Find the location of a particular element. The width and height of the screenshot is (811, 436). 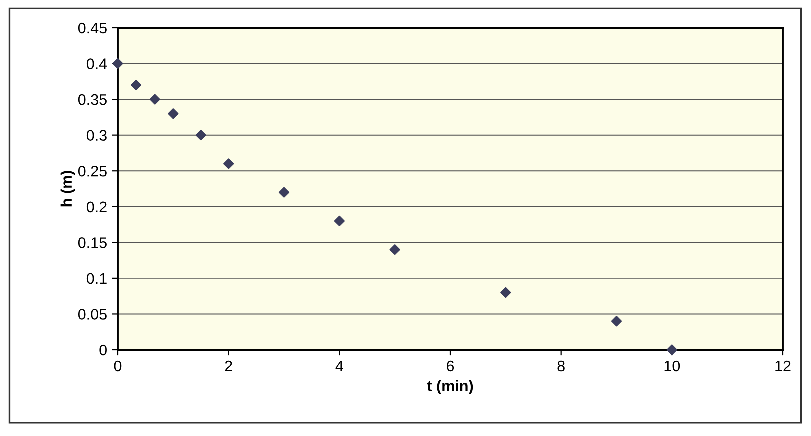

x-tick-label: 12 is located at coordinates (783, 366).